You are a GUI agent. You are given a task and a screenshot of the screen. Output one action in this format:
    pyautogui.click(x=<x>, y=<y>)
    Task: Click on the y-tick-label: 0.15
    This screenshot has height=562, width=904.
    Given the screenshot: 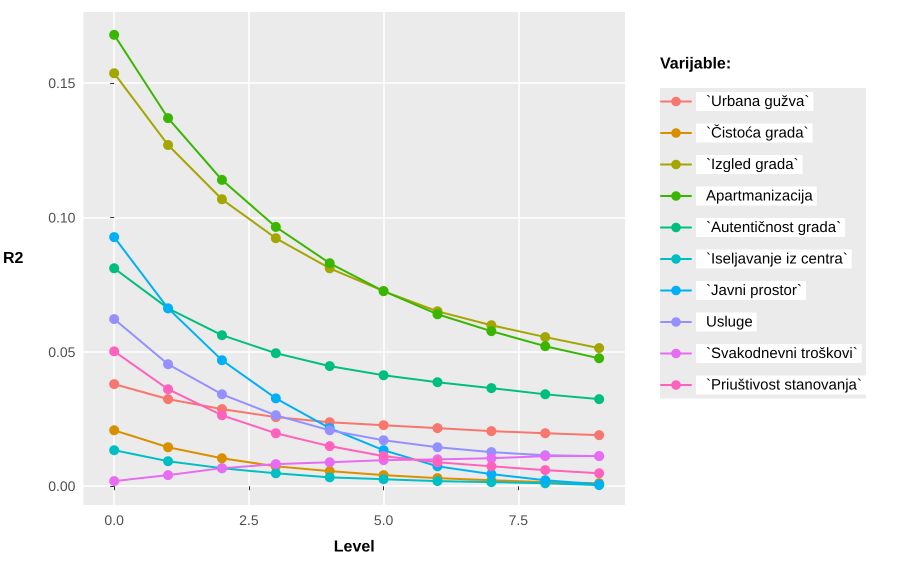 What is the action you would take?
    pyautogui.click(x=62, y=83)
    